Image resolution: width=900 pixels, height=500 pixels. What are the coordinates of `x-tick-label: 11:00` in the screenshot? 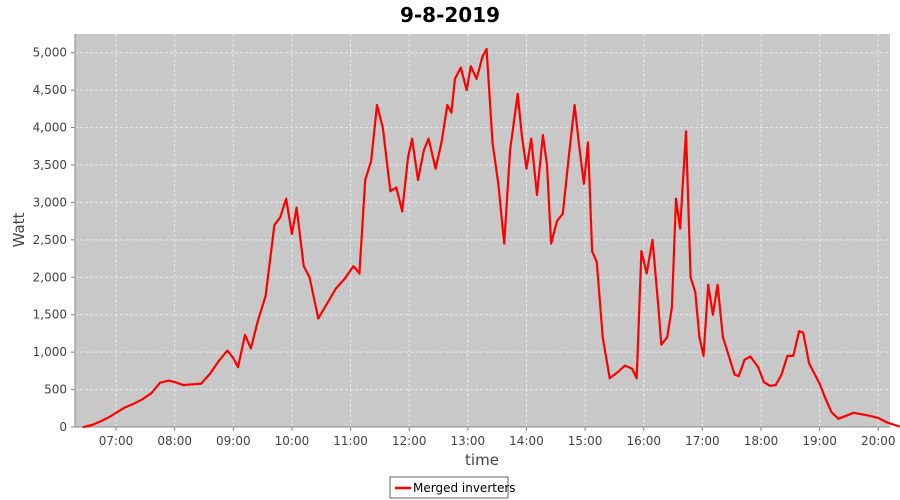 It's located at (350, 441).